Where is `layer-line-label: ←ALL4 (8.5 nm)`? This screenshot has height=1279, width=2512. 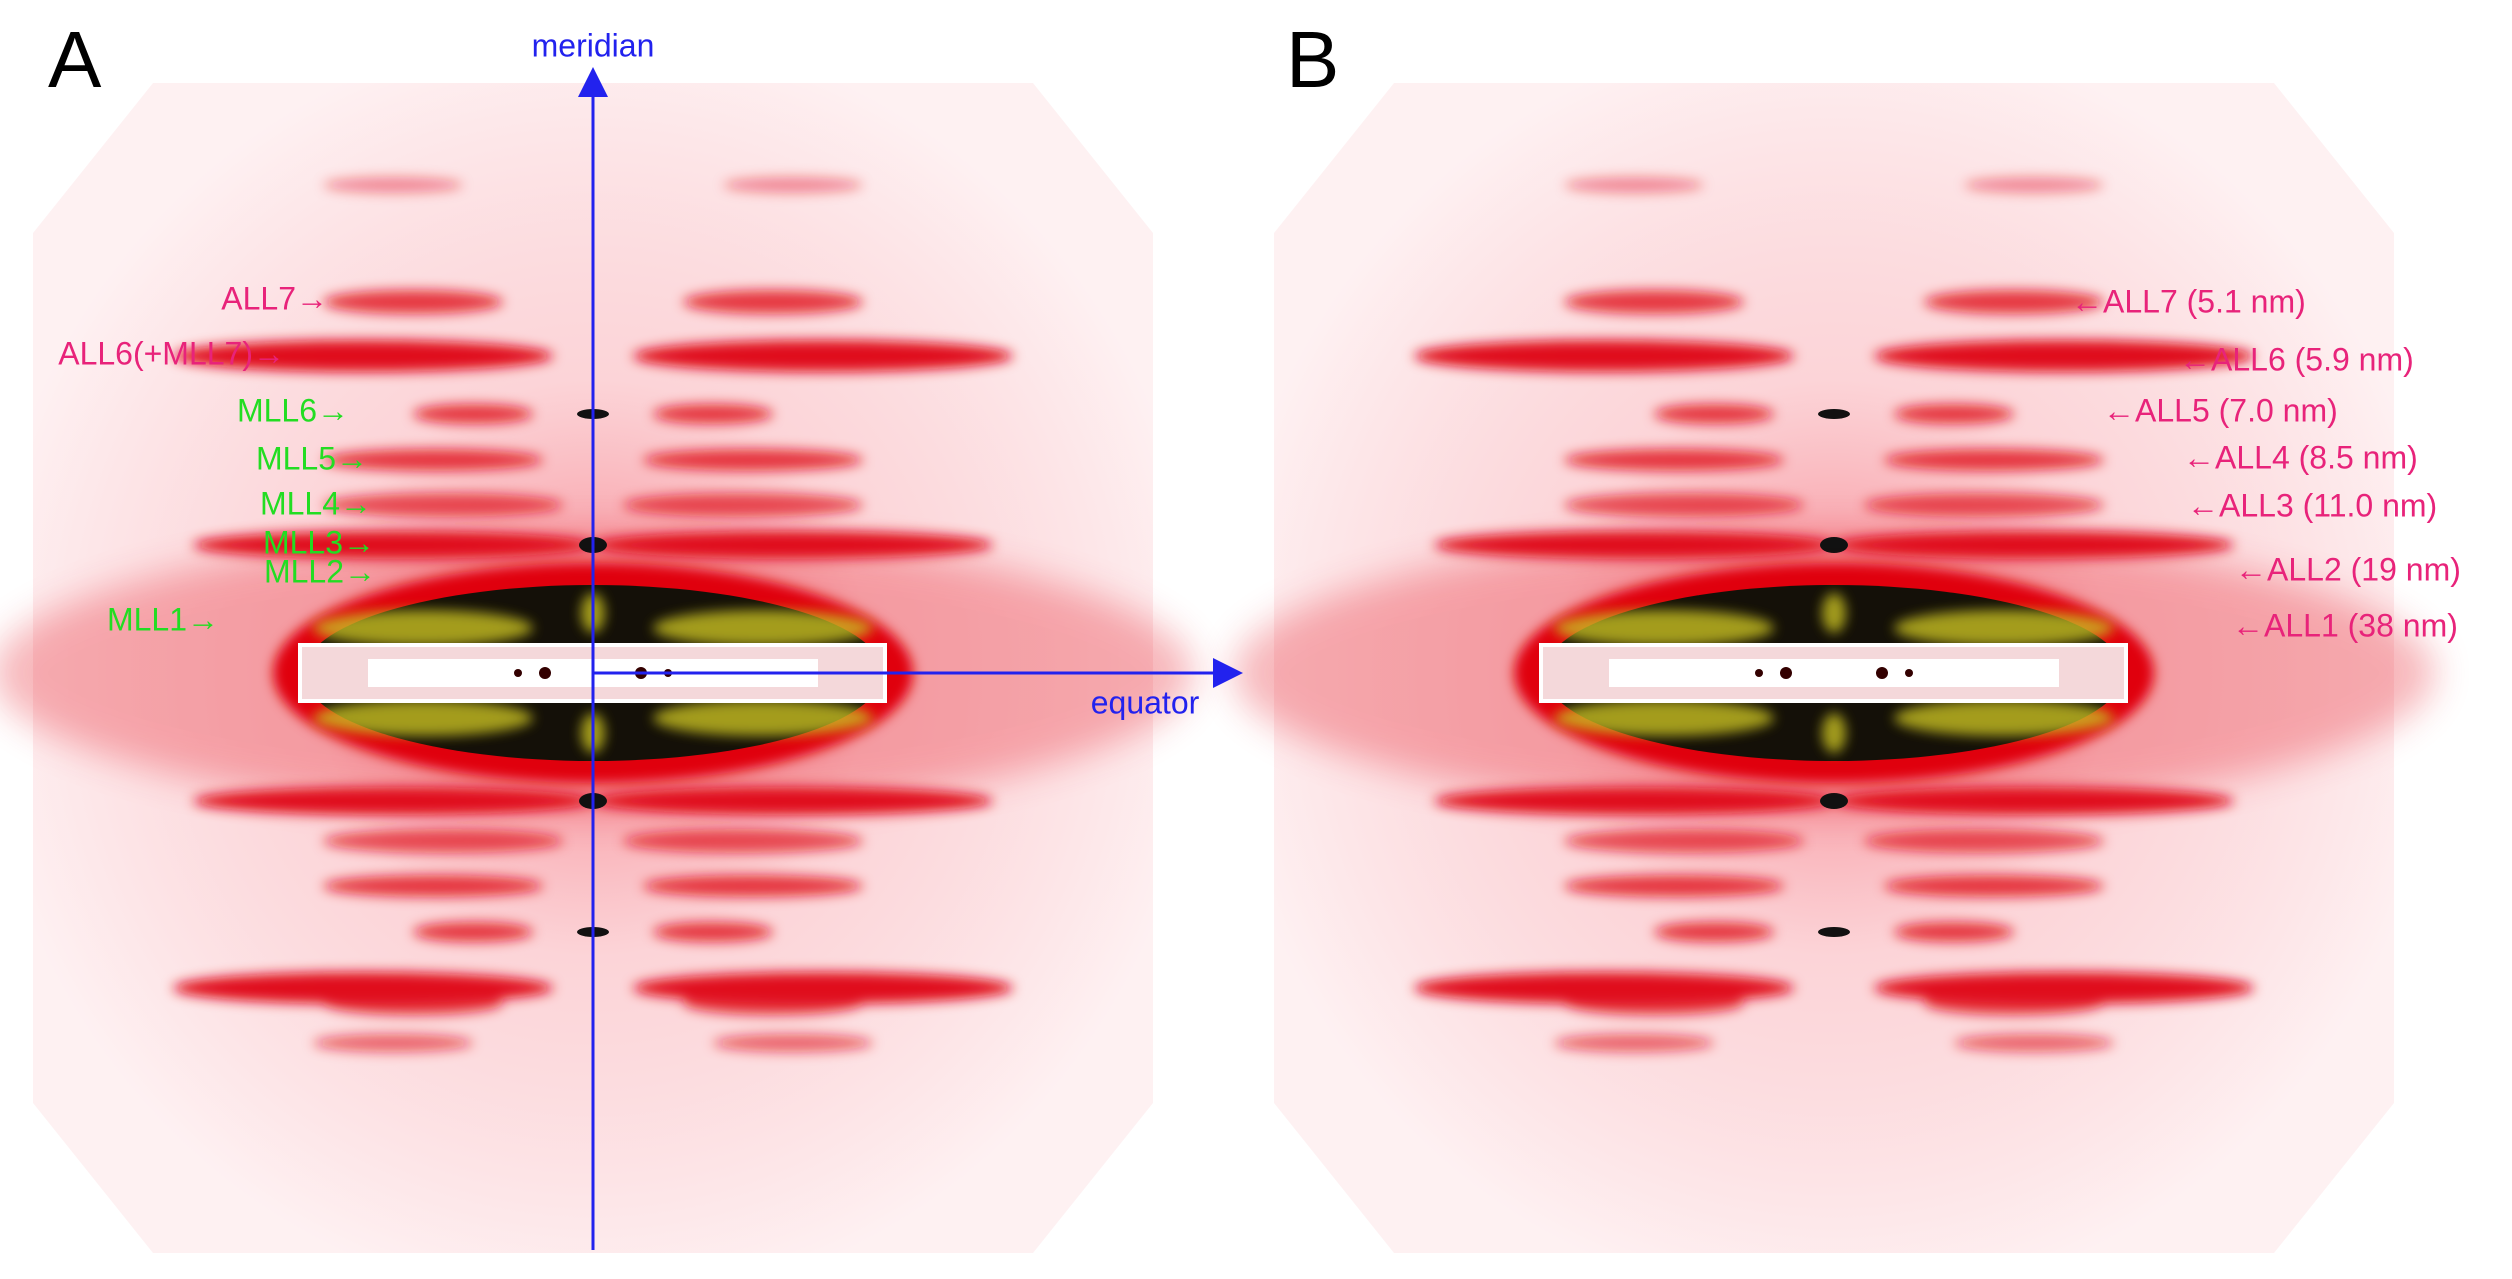 layer-line-label: ←ALL4 (8.5 nm) is located at coordinates (2300, 457).